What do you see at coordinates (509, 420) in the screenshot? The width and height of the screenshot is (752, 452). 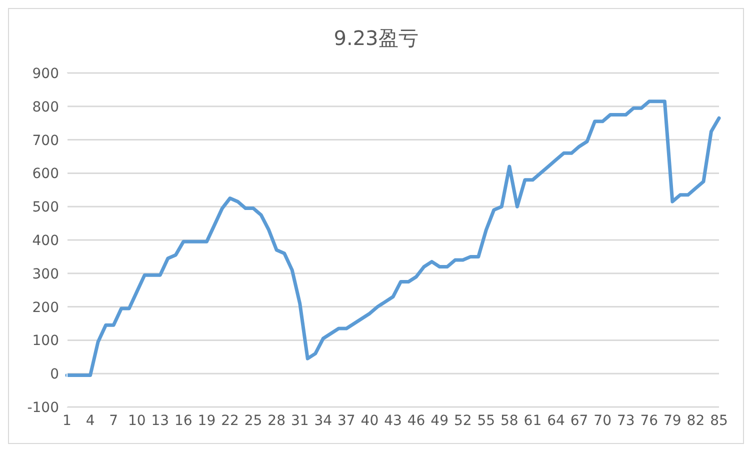 I see `x-tick-label: 58` at bounding box center [509, 420].